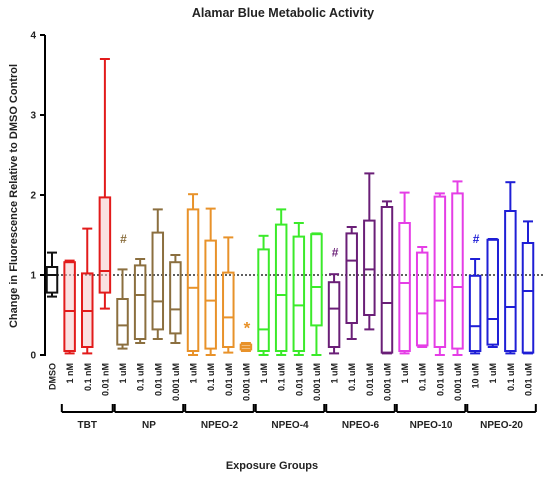 This screenshot has height=478, width=550. Describe the element at coordinates (33, 116) in the screenshot. I see `y-tick-label: 3` at that location.